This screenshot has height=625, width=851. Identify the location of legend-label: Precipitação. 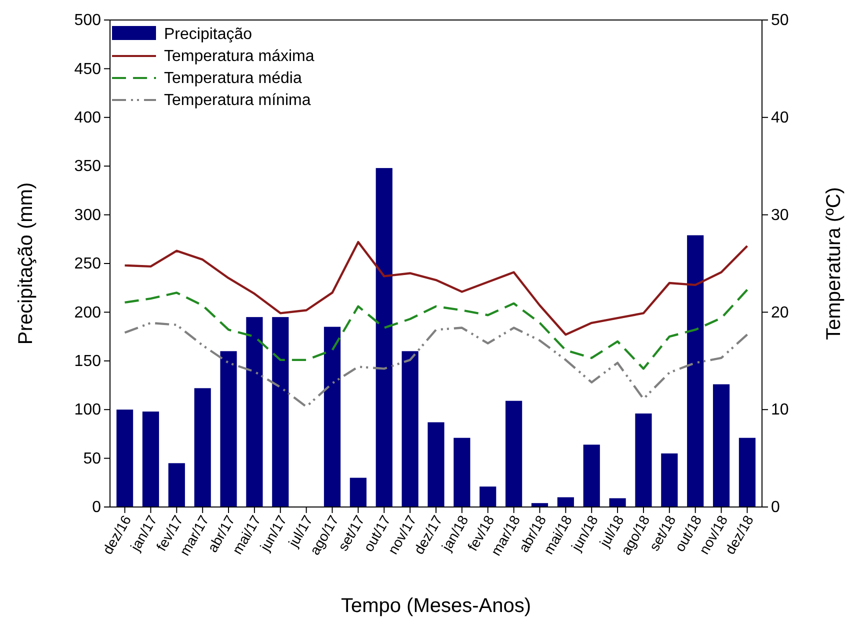
(208, 34).